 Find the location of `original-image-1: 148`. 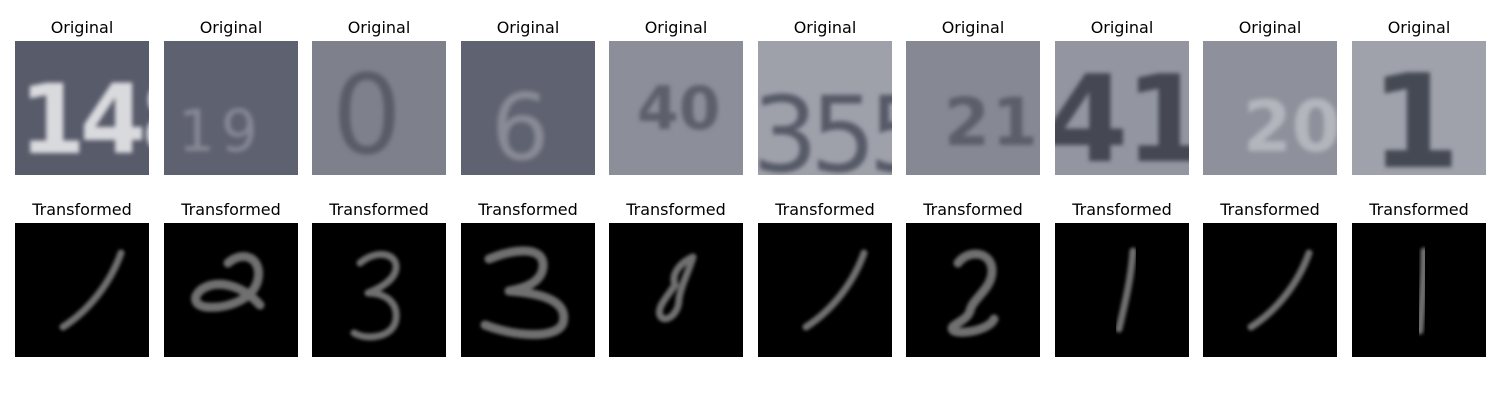

original-image-1: 148 is located at coordinates (82, 108).